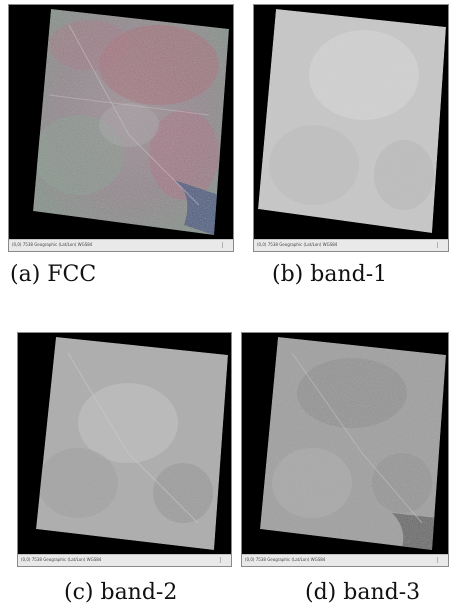 This screenshot has width=457, height=614. Describe the element at coordinates (121, 592) in the screenshot. I see `caption-band-2: (c) band-2` at that location.